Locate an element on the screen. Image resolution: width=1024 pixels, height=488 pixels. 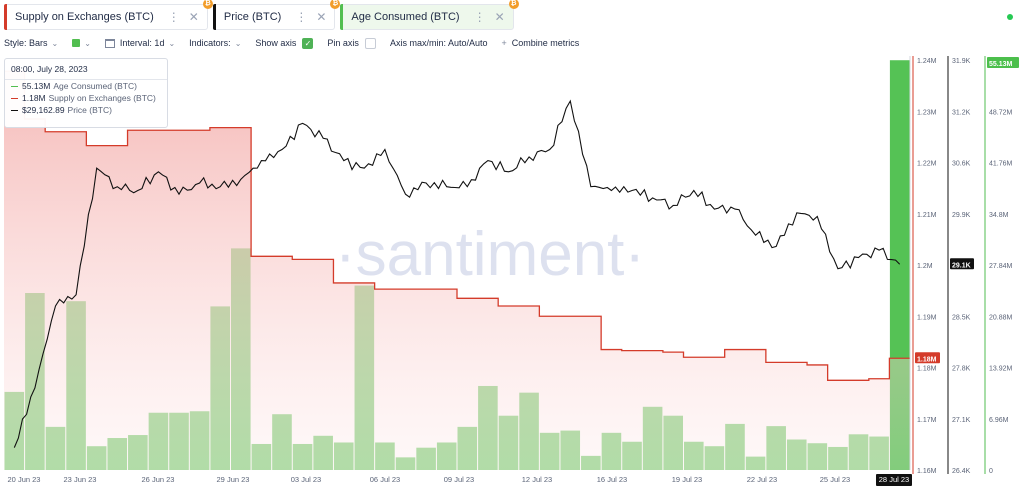
tooltip-value: 55.13M is located at coordinates (36, 86).